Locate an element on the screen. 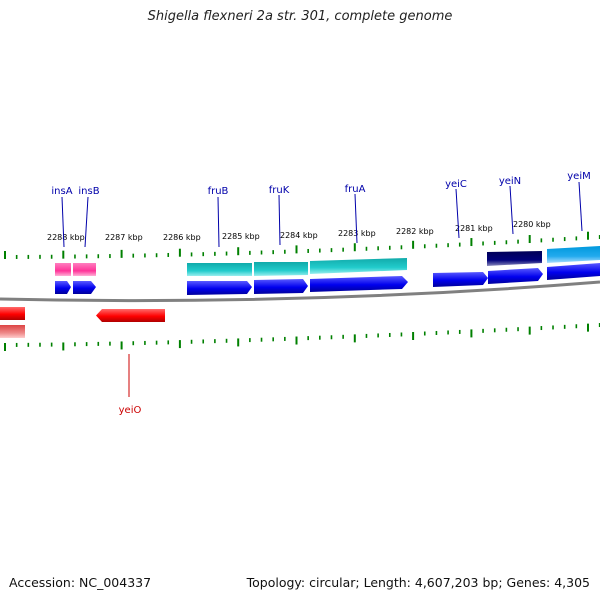  gene-insB-arrow is located at coordinates (84, 287).